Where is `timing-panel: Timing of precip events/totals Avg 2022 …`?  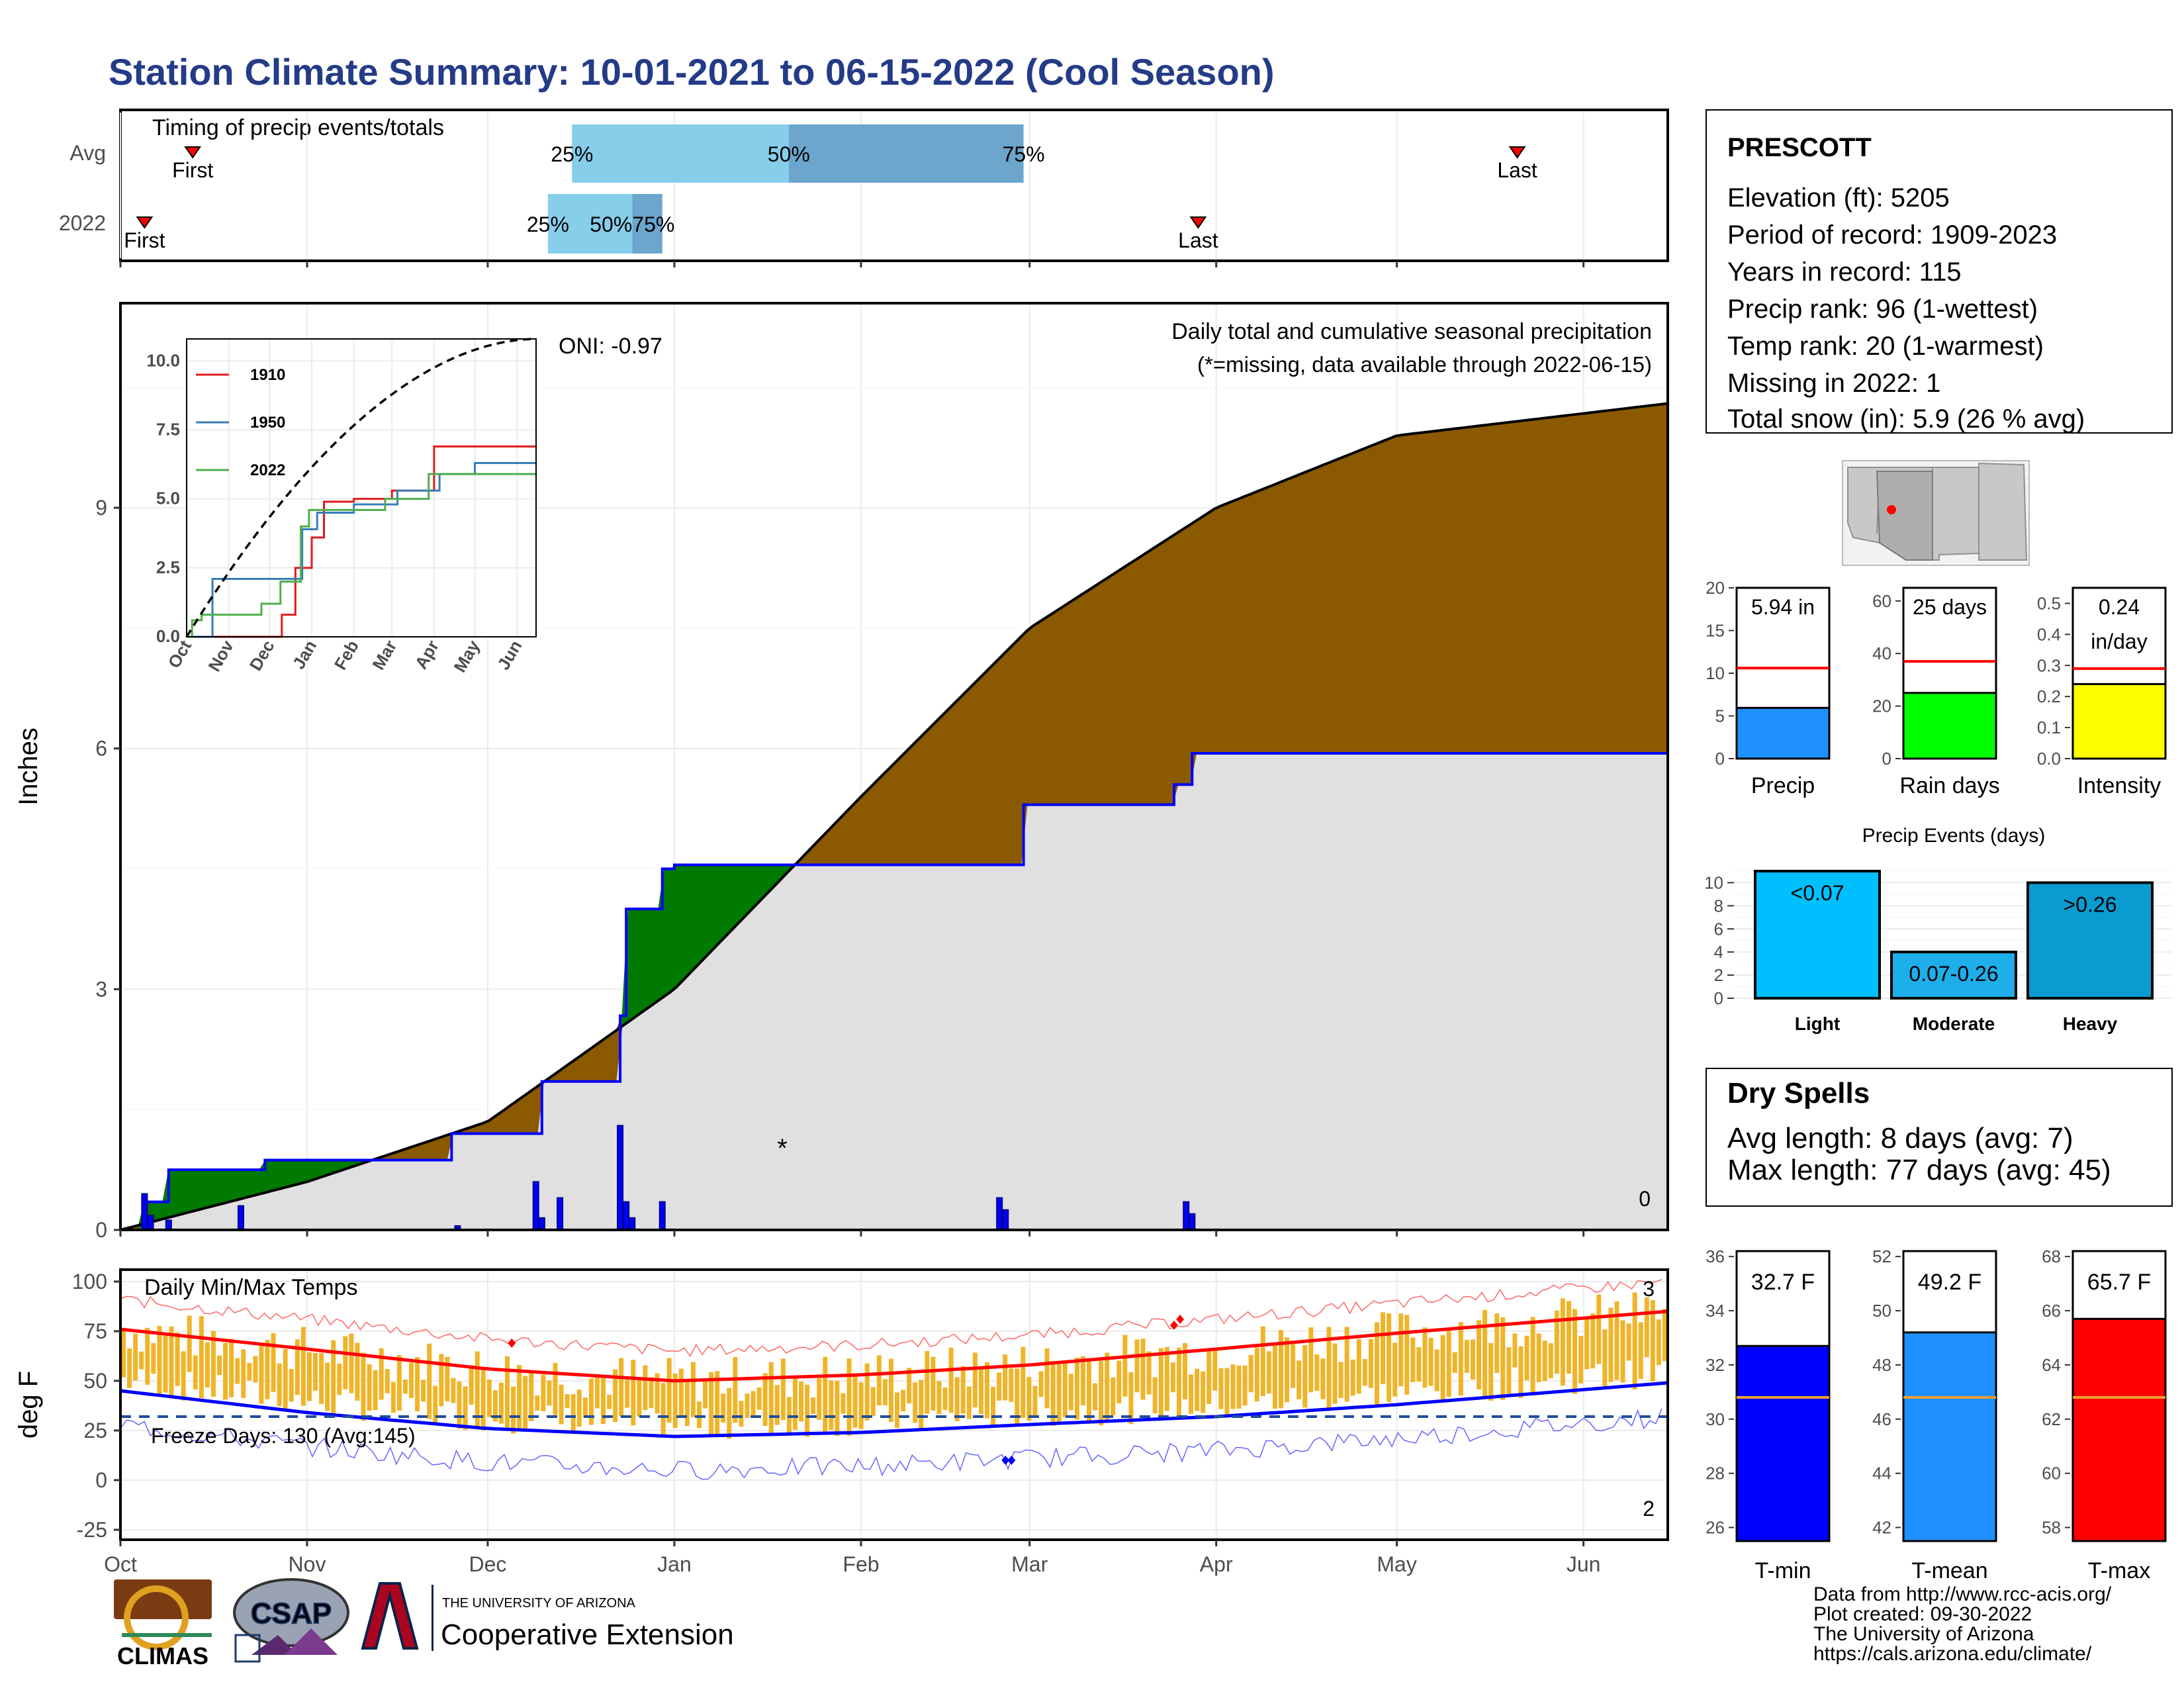
timing-panel: Timing of precip events/totals Avg 2022 … is located at coordinates (864, 185).